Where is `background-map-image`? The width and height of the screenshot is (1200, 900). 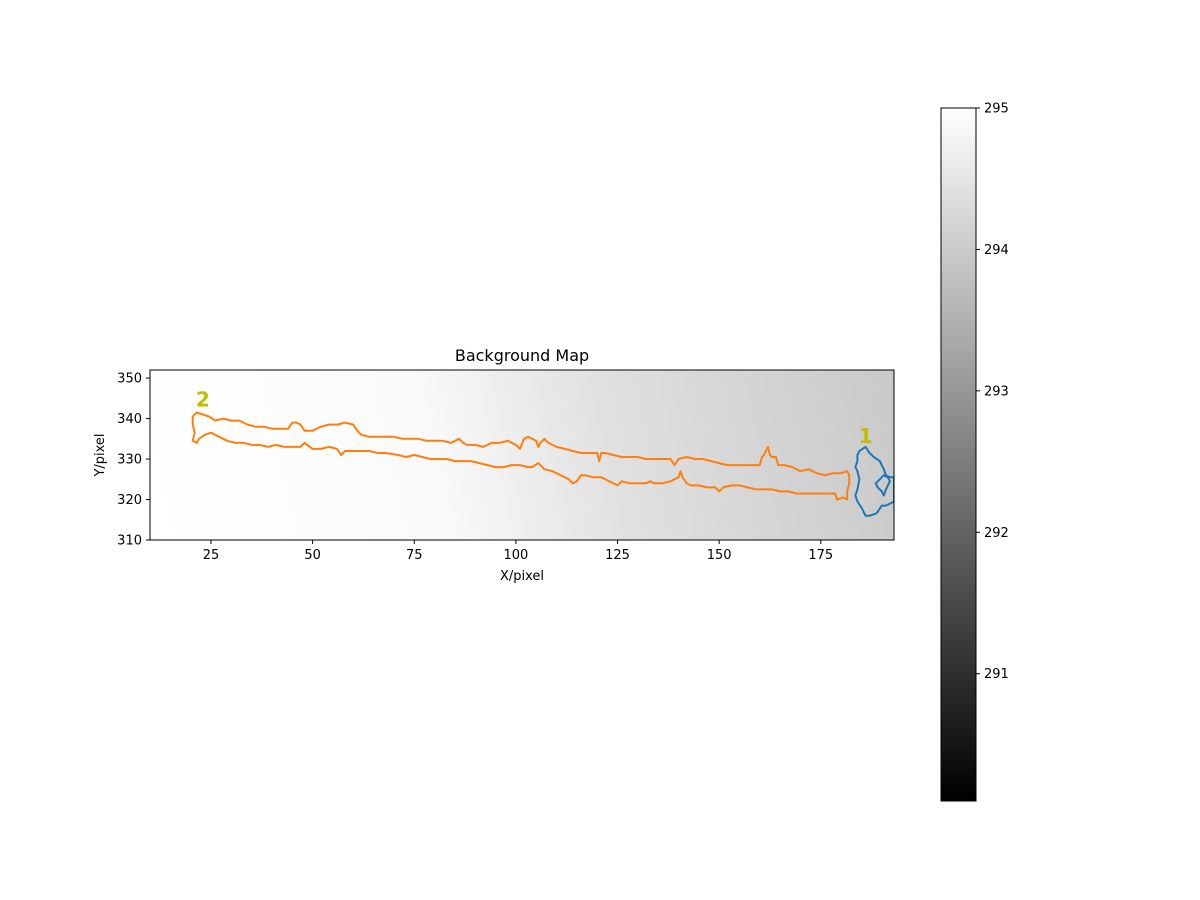 background-map-image is located at coordinates (522, 455).